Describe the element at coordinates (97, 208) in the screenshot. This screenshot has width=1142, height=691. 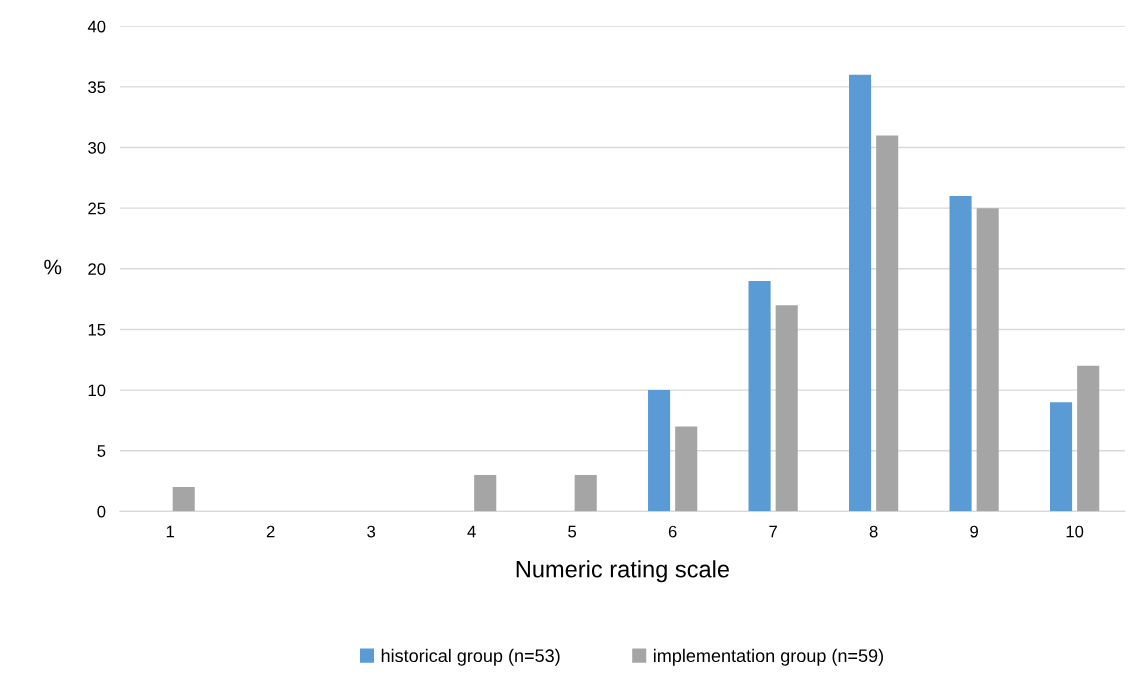
I see `y-tick-label: 25` at that location.